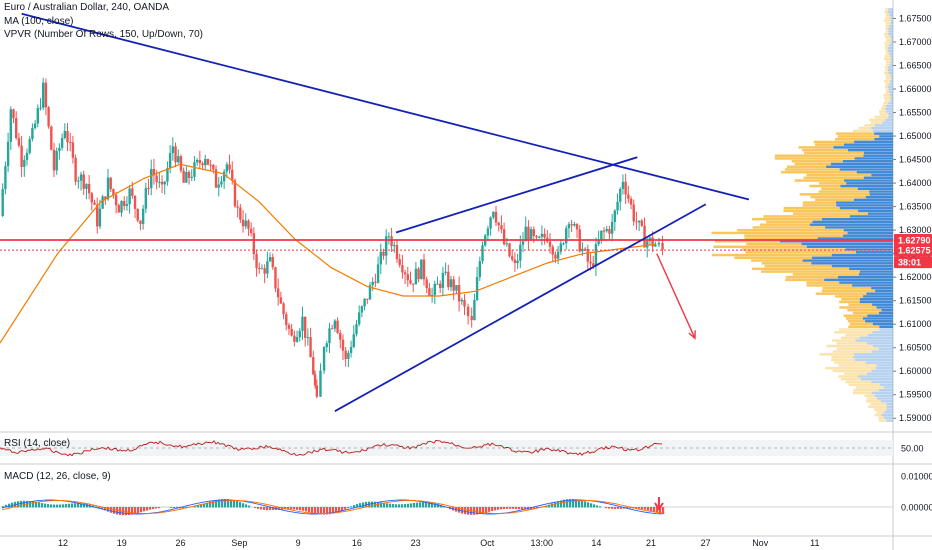 The image size is (932, 550). I want to click on price-axis-badge: 1.62790, so click(913, 239).